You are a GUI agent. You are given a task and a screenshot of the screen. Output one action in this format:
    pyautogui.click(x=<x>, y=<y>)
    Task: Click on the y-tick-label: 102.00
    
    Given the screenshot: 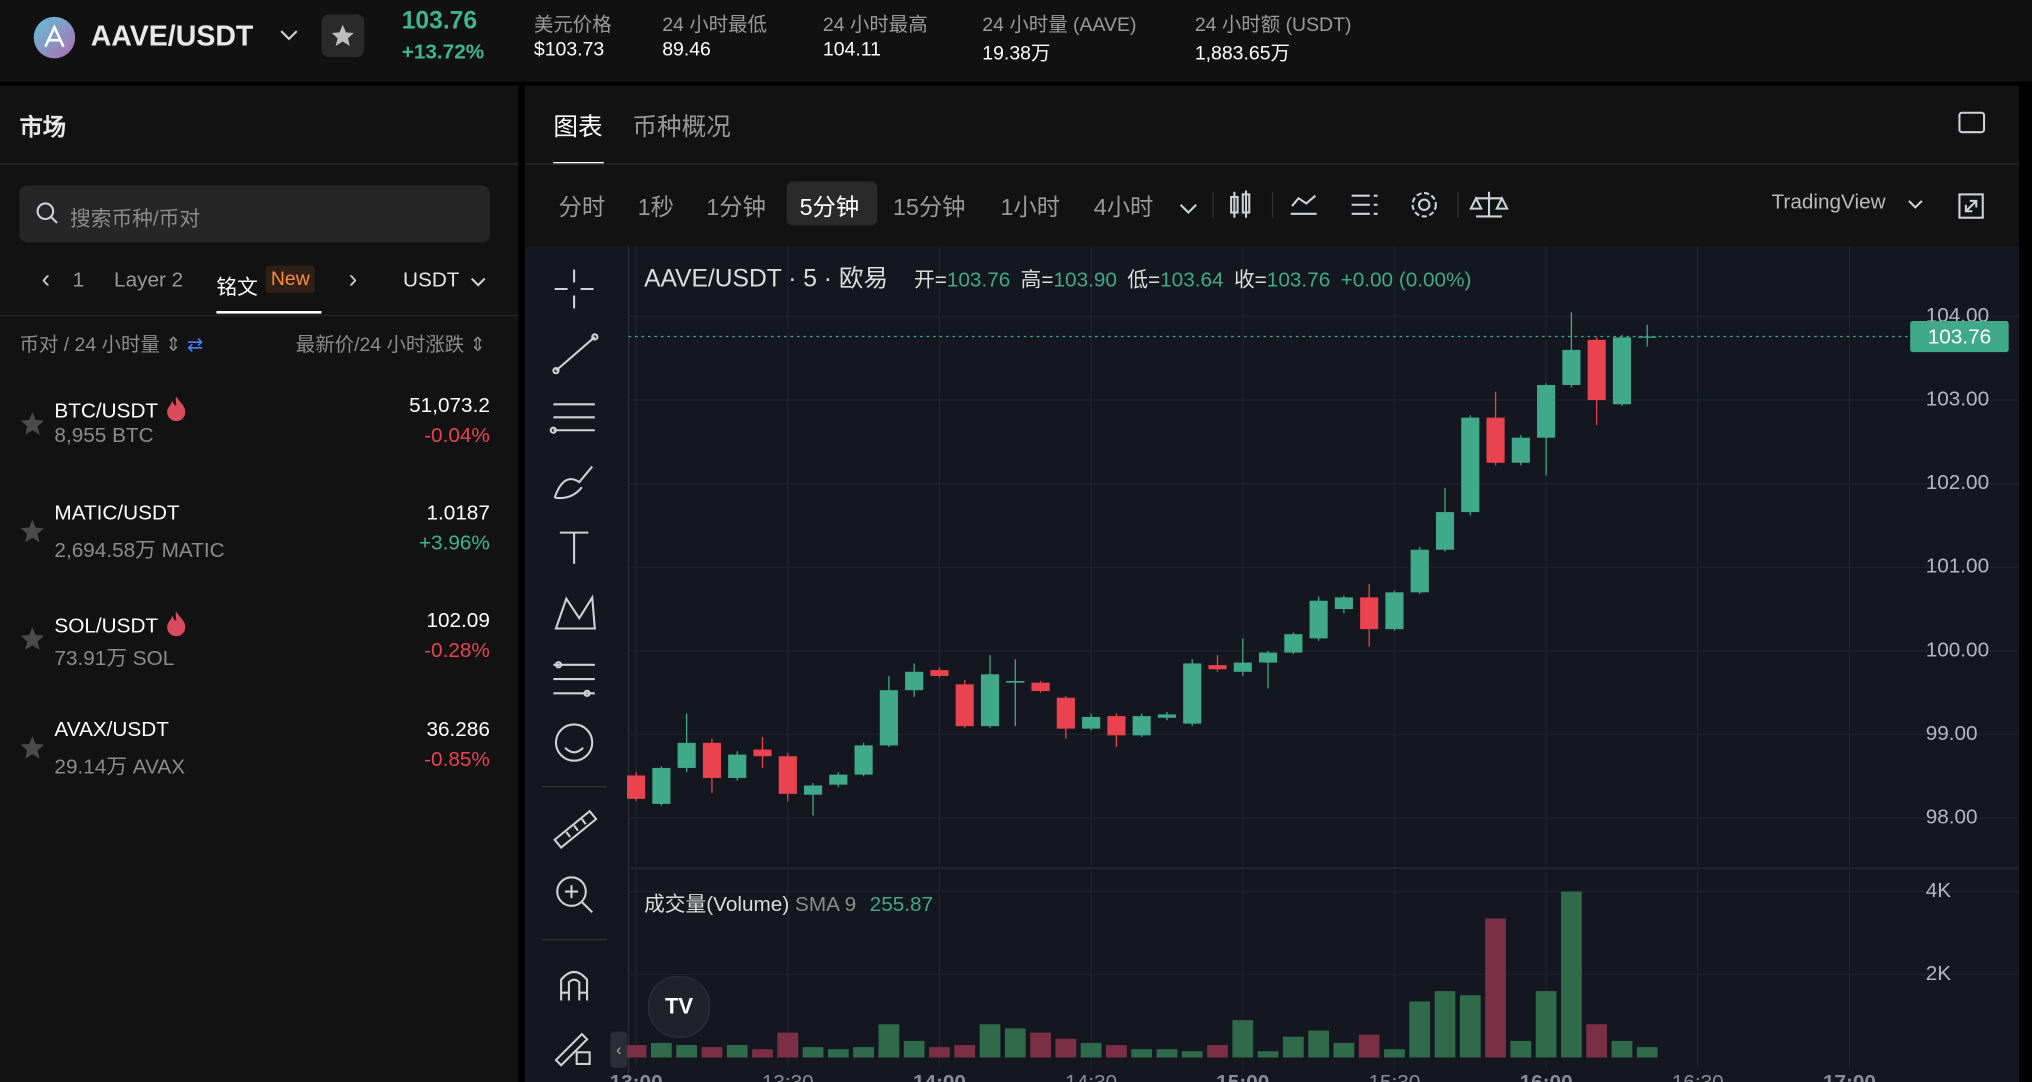 What is the action you would take?
    pyautogui.click(x=1957, y=482)
    